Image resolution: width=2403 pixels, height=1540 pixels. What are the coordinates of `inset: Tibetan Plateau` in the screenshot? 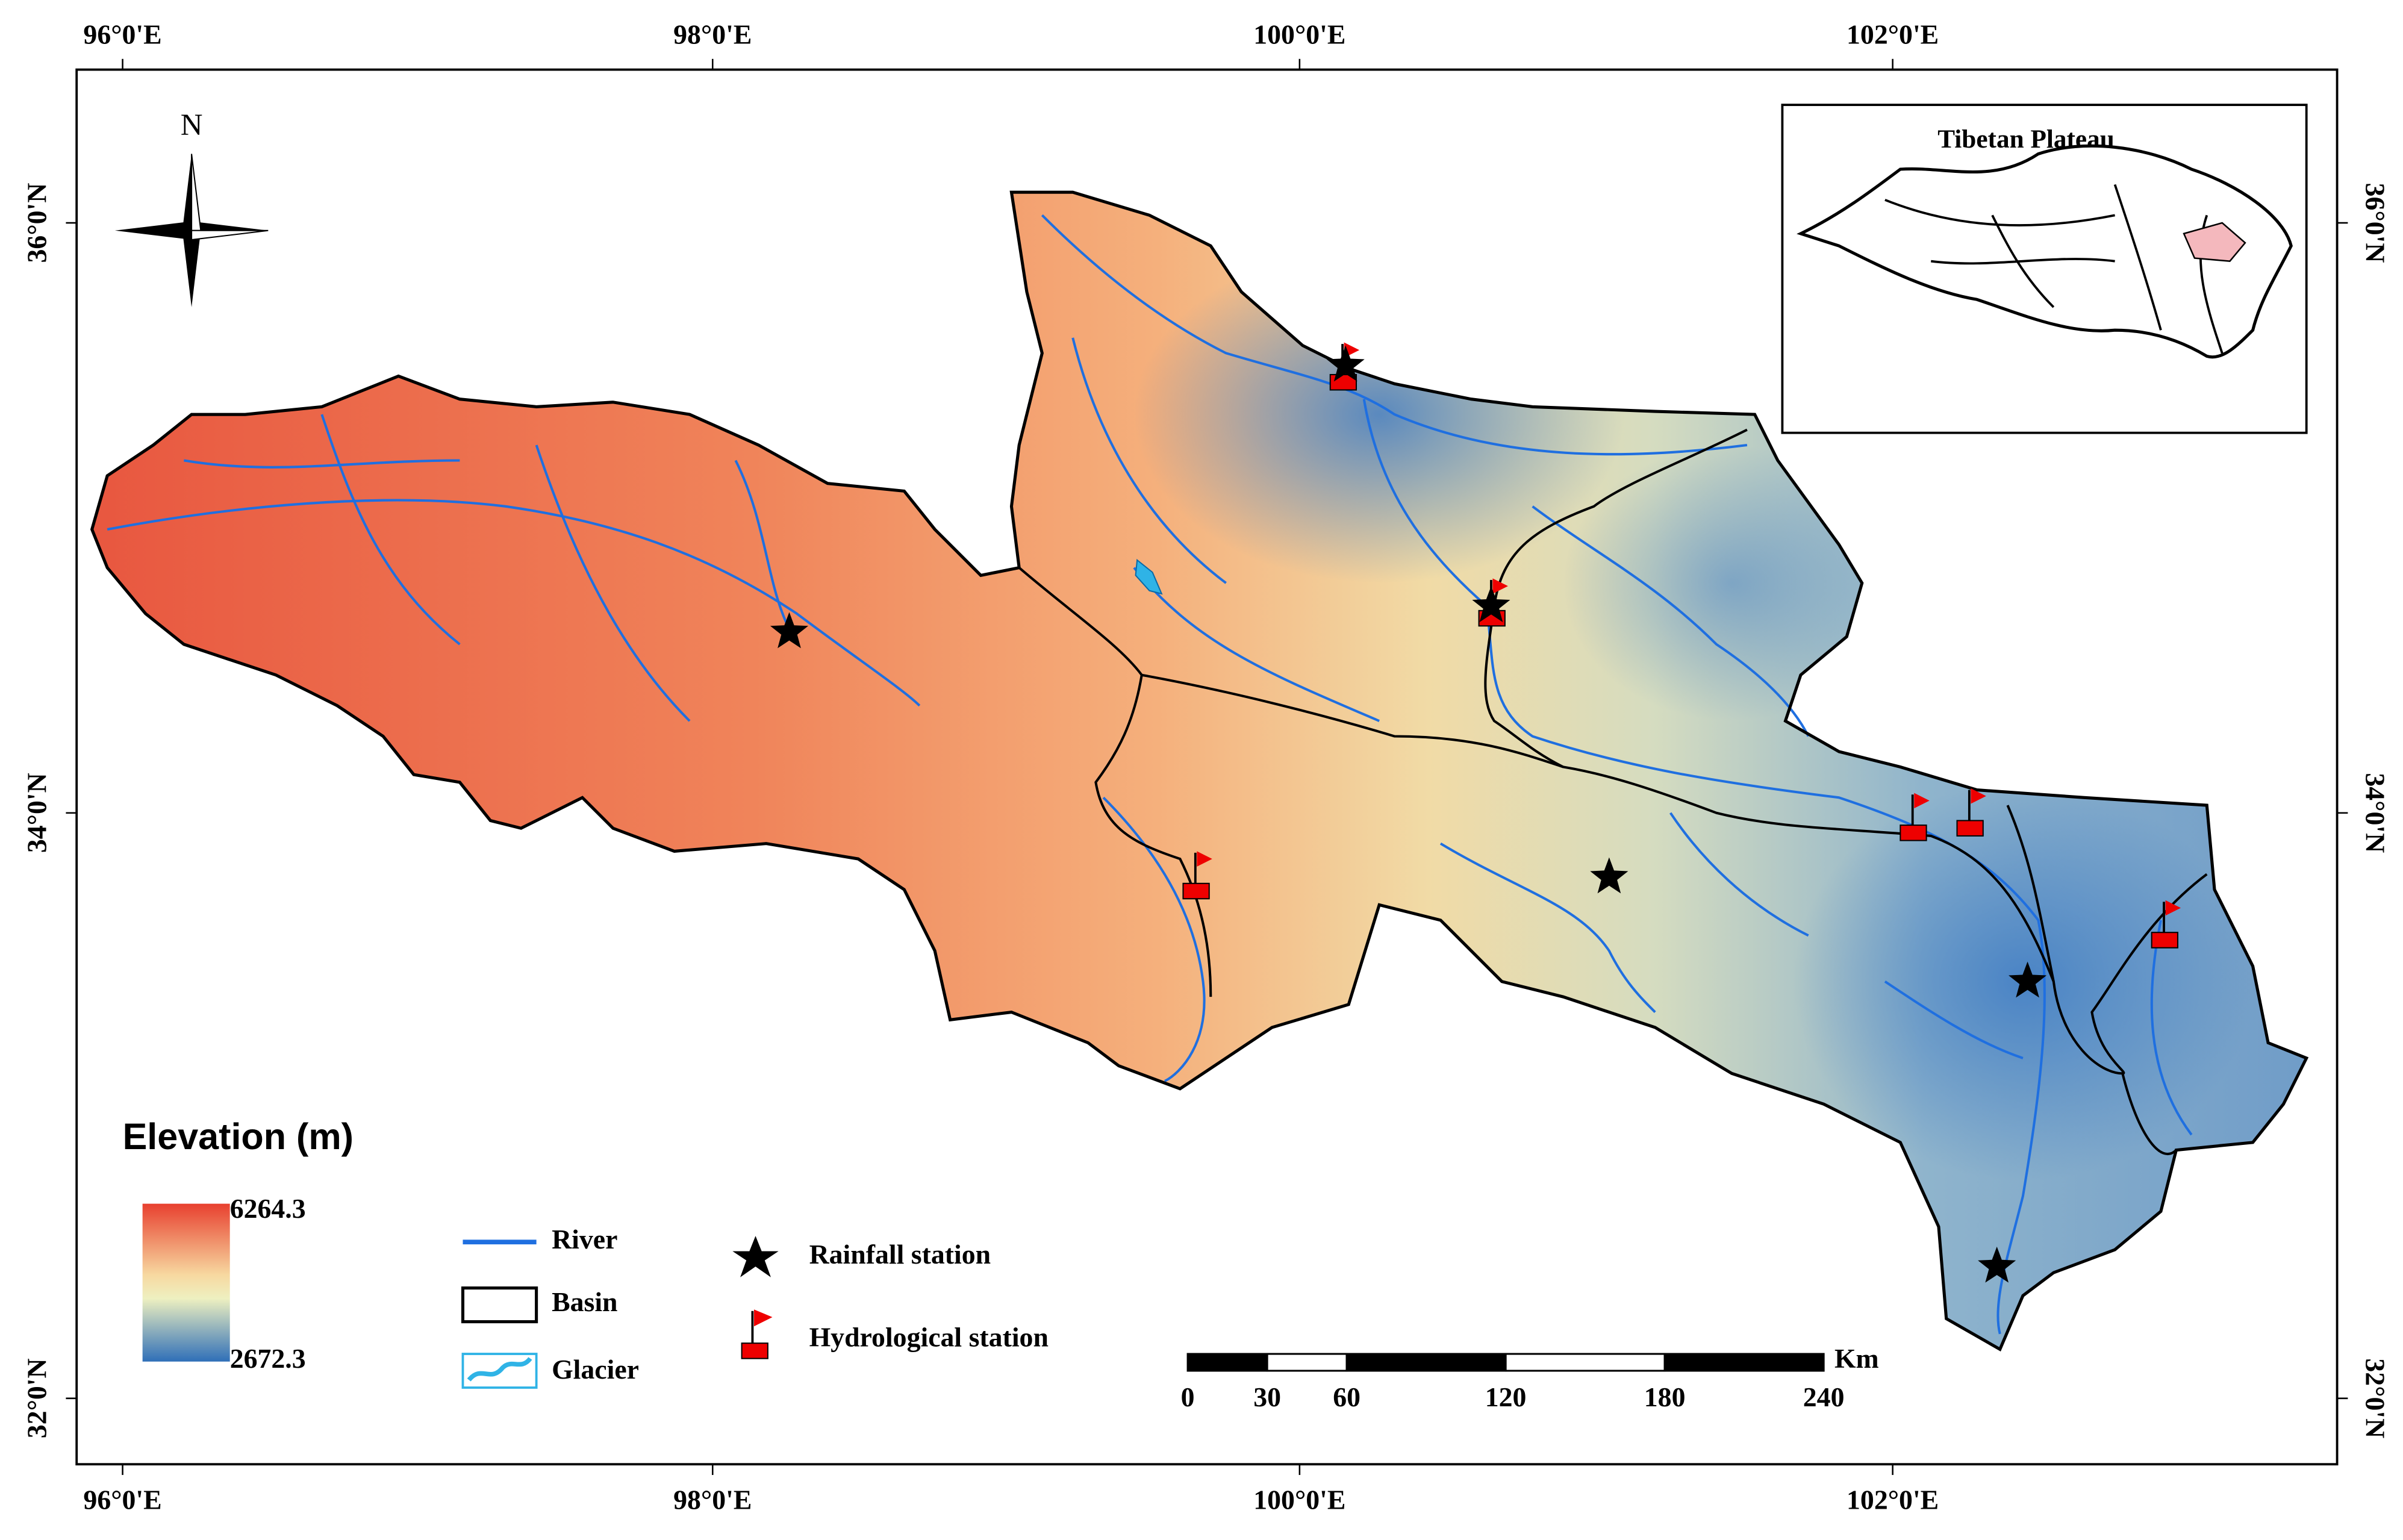 It's located at (2044, 269).